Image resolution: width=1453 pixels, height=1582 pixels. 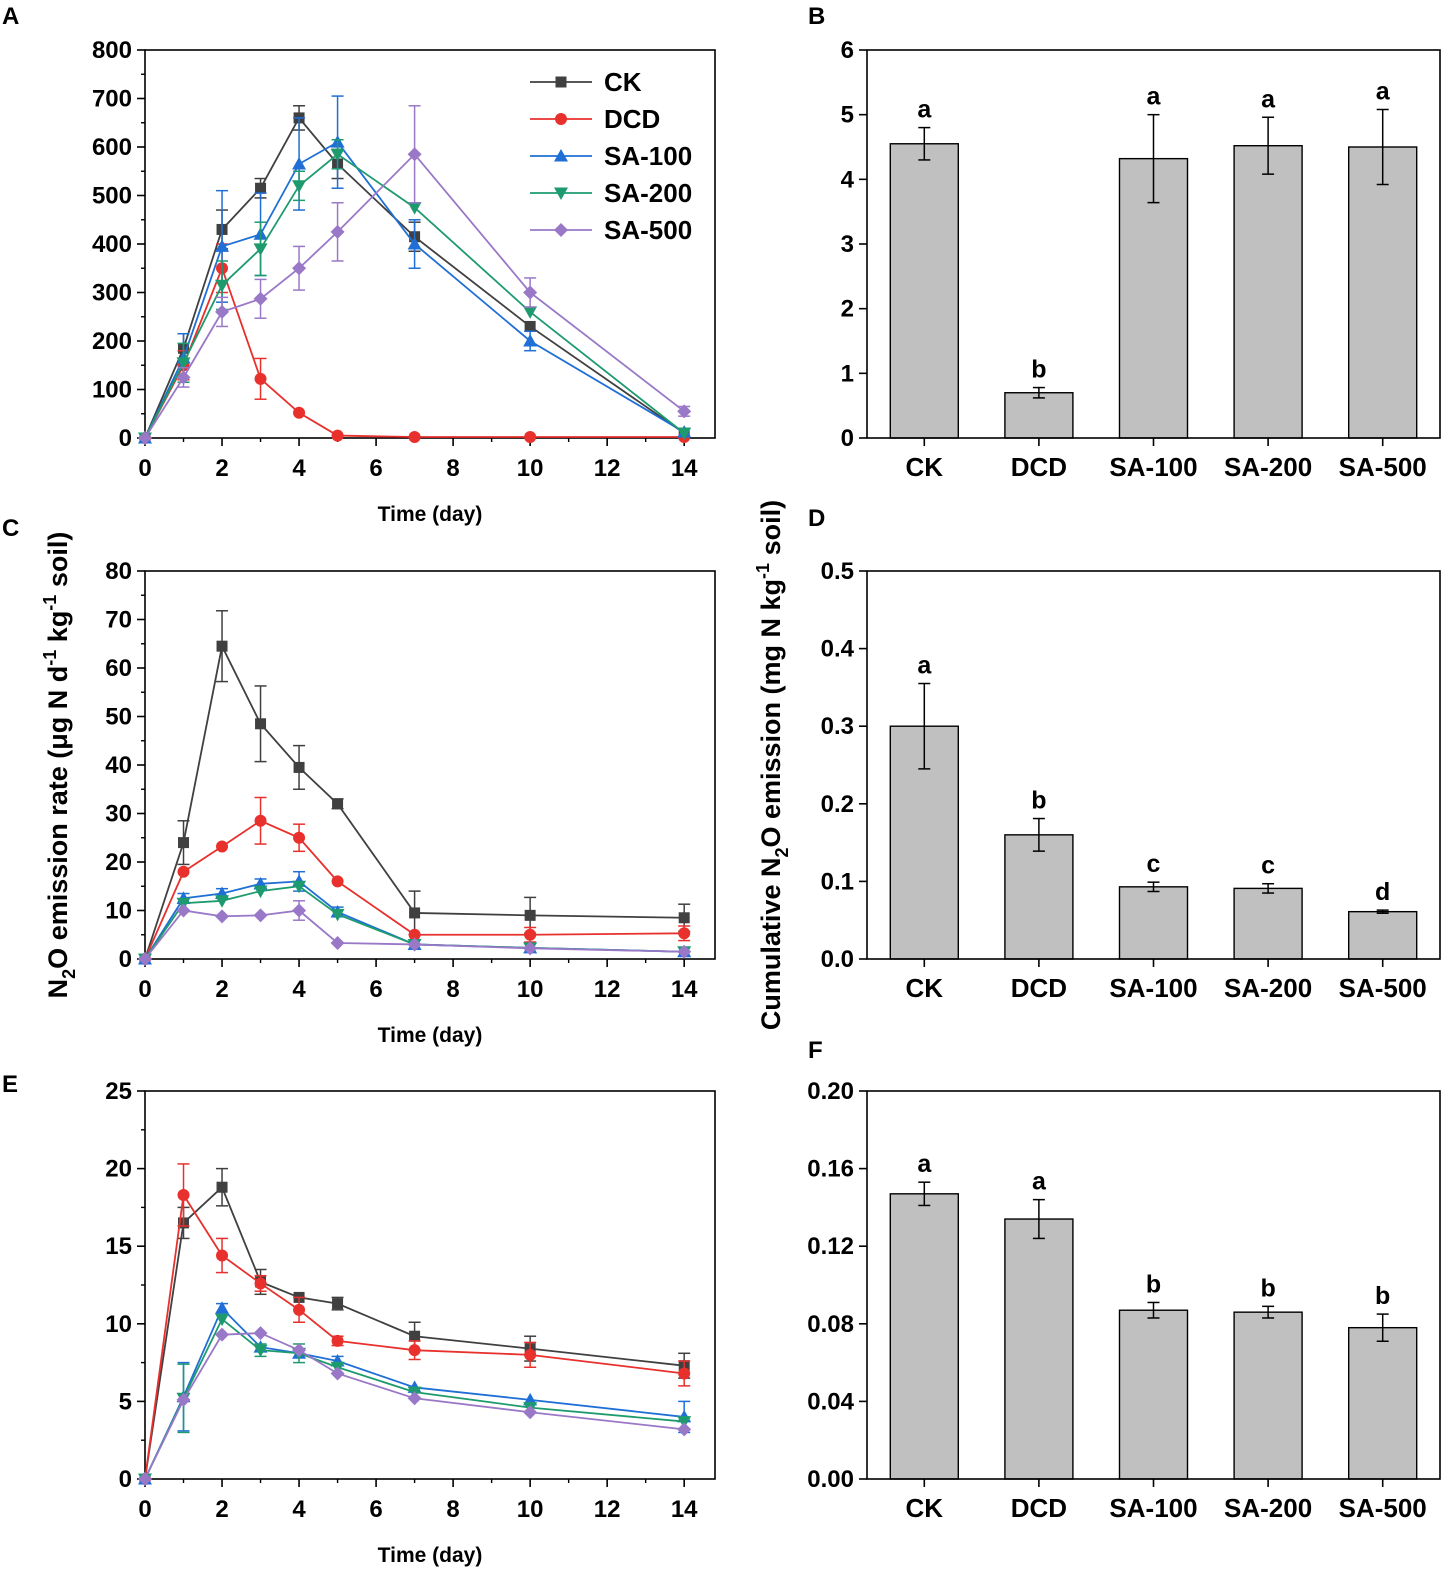 What do you see at coordinates (815, 1050) in the screenshot?
I see `panel-label-f: F` at bounding box center [815, 1050].